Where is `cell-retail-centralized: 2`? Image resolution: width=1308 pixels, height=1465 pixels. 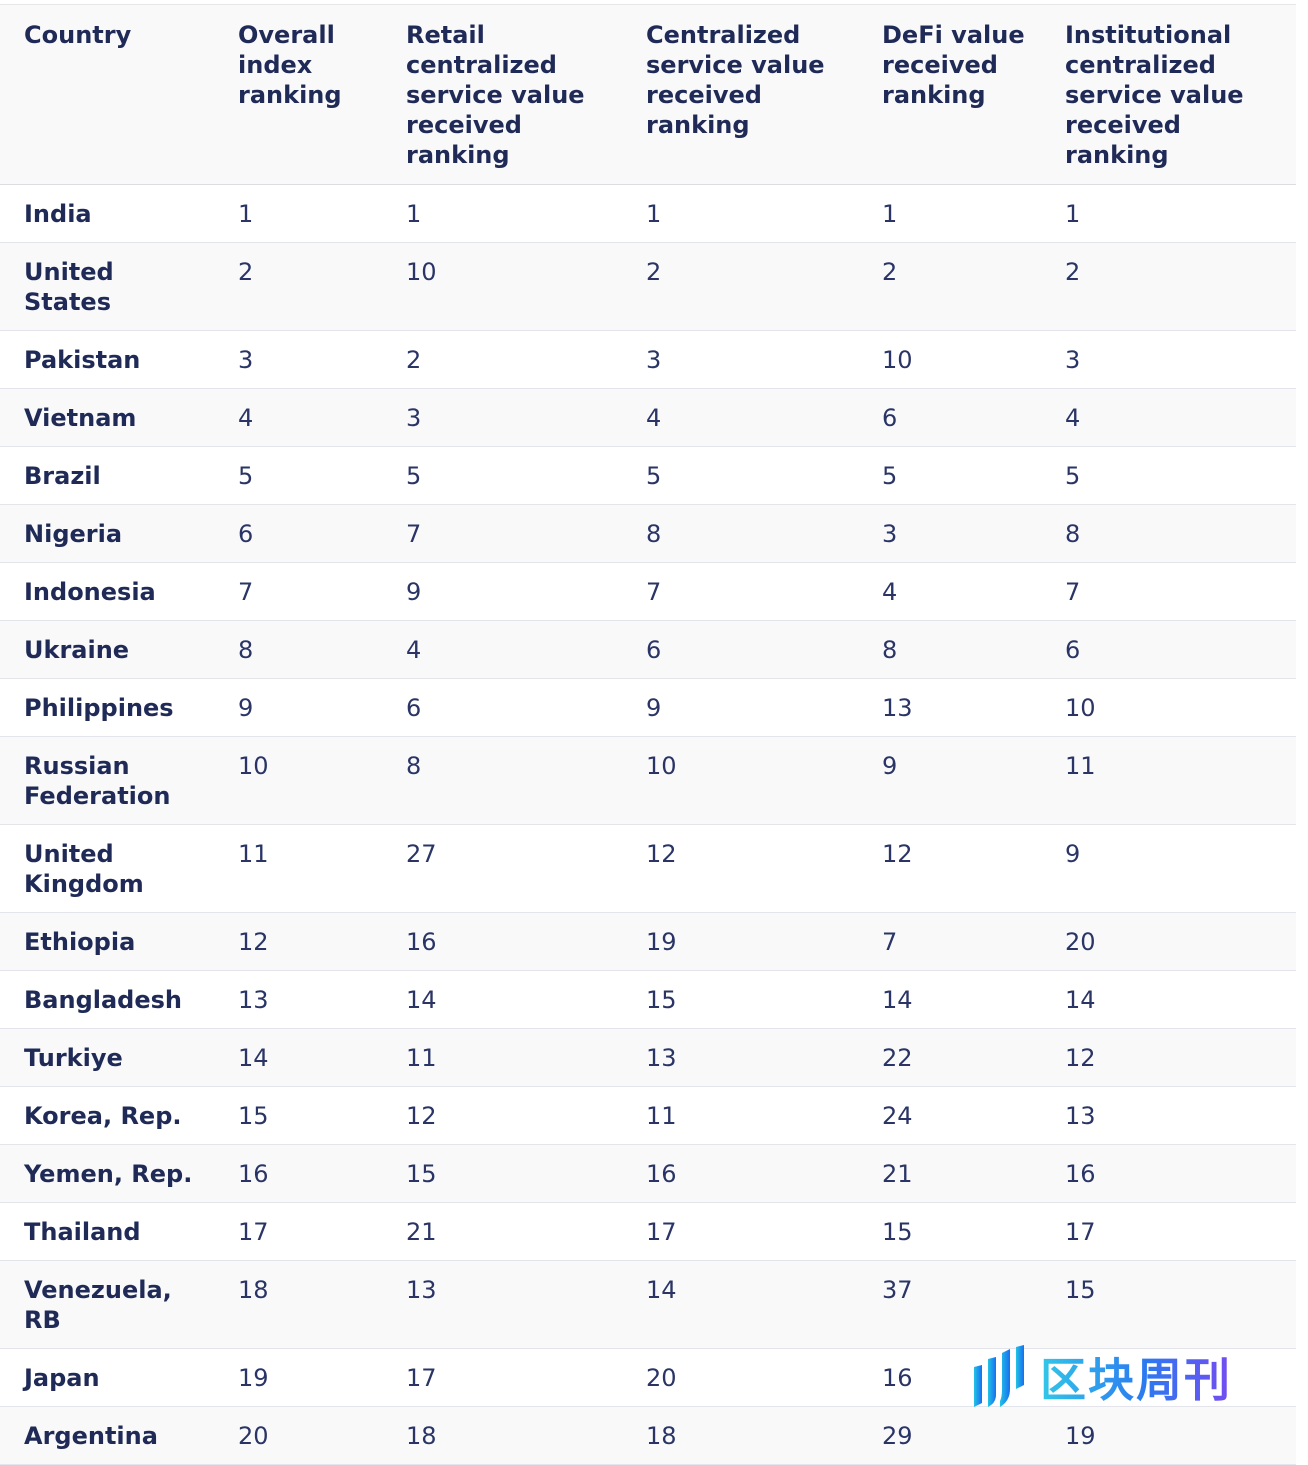
cell-retail-centralized: 2 is located at coordinates (414, 360).